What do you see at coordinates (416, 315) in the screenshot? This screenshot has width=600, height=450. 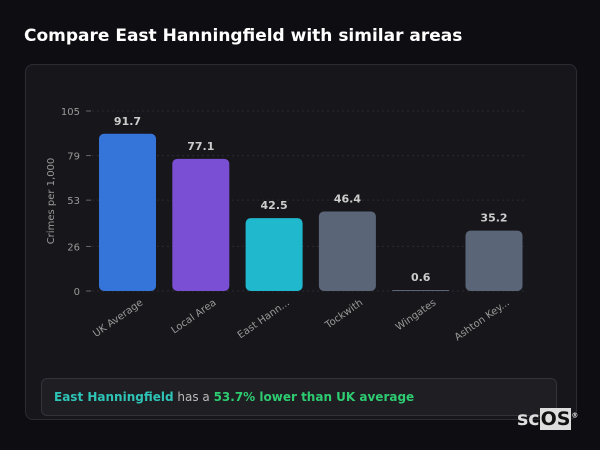 I see `x-tick-label: Wingates` at bounding box center [416, 315].